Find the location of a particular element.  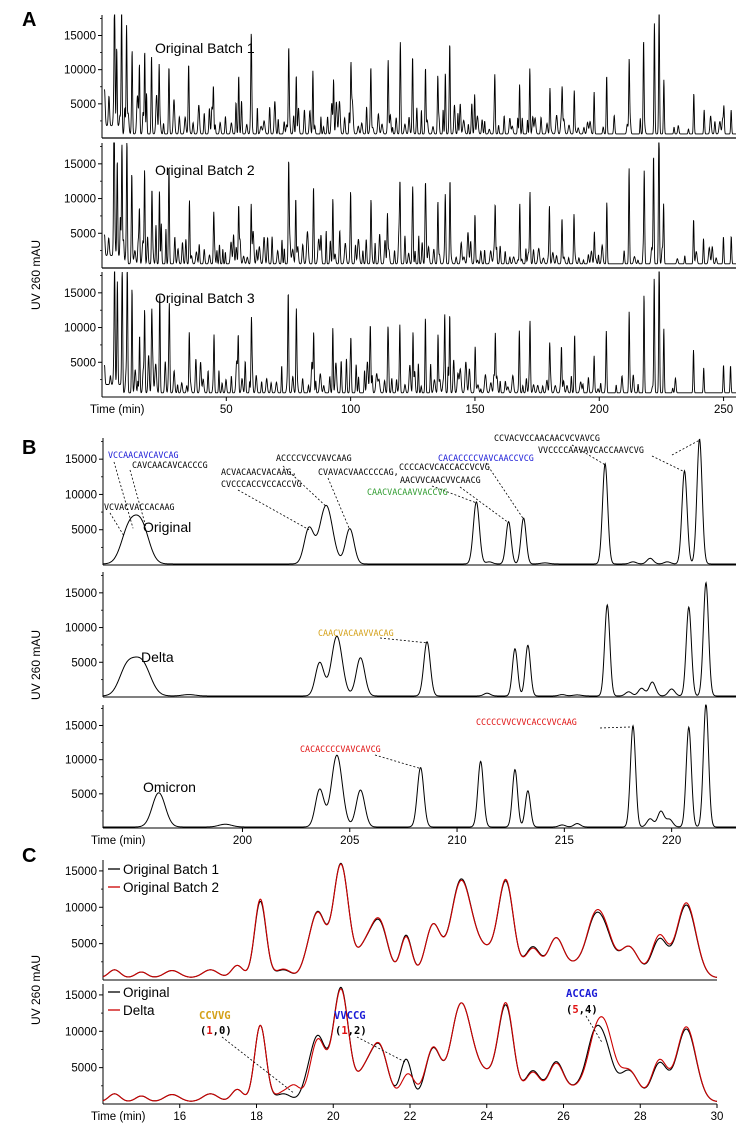

count-2: 4 is located at coordinates (588, 1010).